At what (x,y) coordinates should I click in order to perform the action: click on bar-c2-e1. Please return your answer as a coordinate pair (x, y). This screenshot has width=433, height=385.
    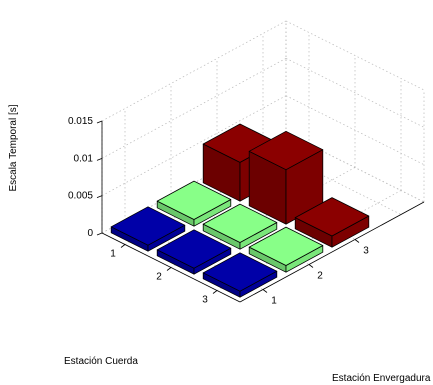
    Looking at the image, I should click on (194, 252).